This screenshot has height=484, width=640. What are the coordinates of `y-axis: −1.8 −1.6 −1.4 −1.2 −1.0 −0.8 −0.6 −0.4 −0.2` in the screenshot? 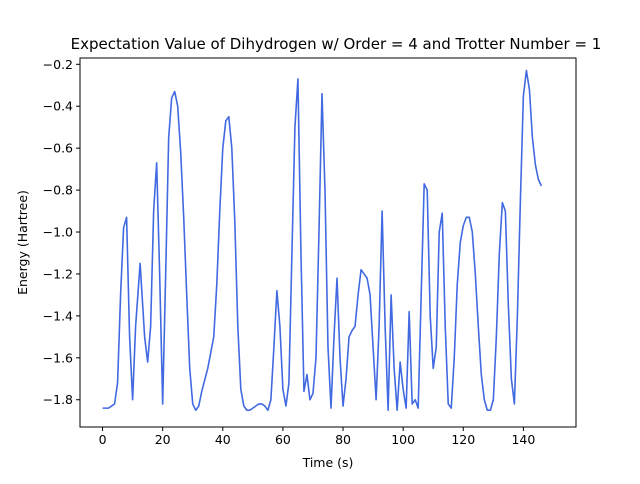 It's located at (61, 232).